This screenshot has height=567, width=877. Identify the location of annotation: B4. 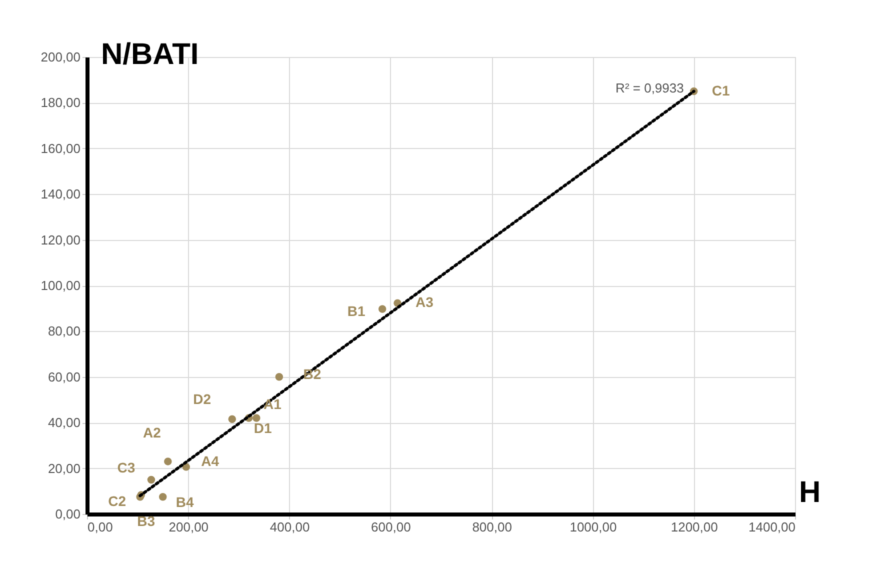
(185, 502).